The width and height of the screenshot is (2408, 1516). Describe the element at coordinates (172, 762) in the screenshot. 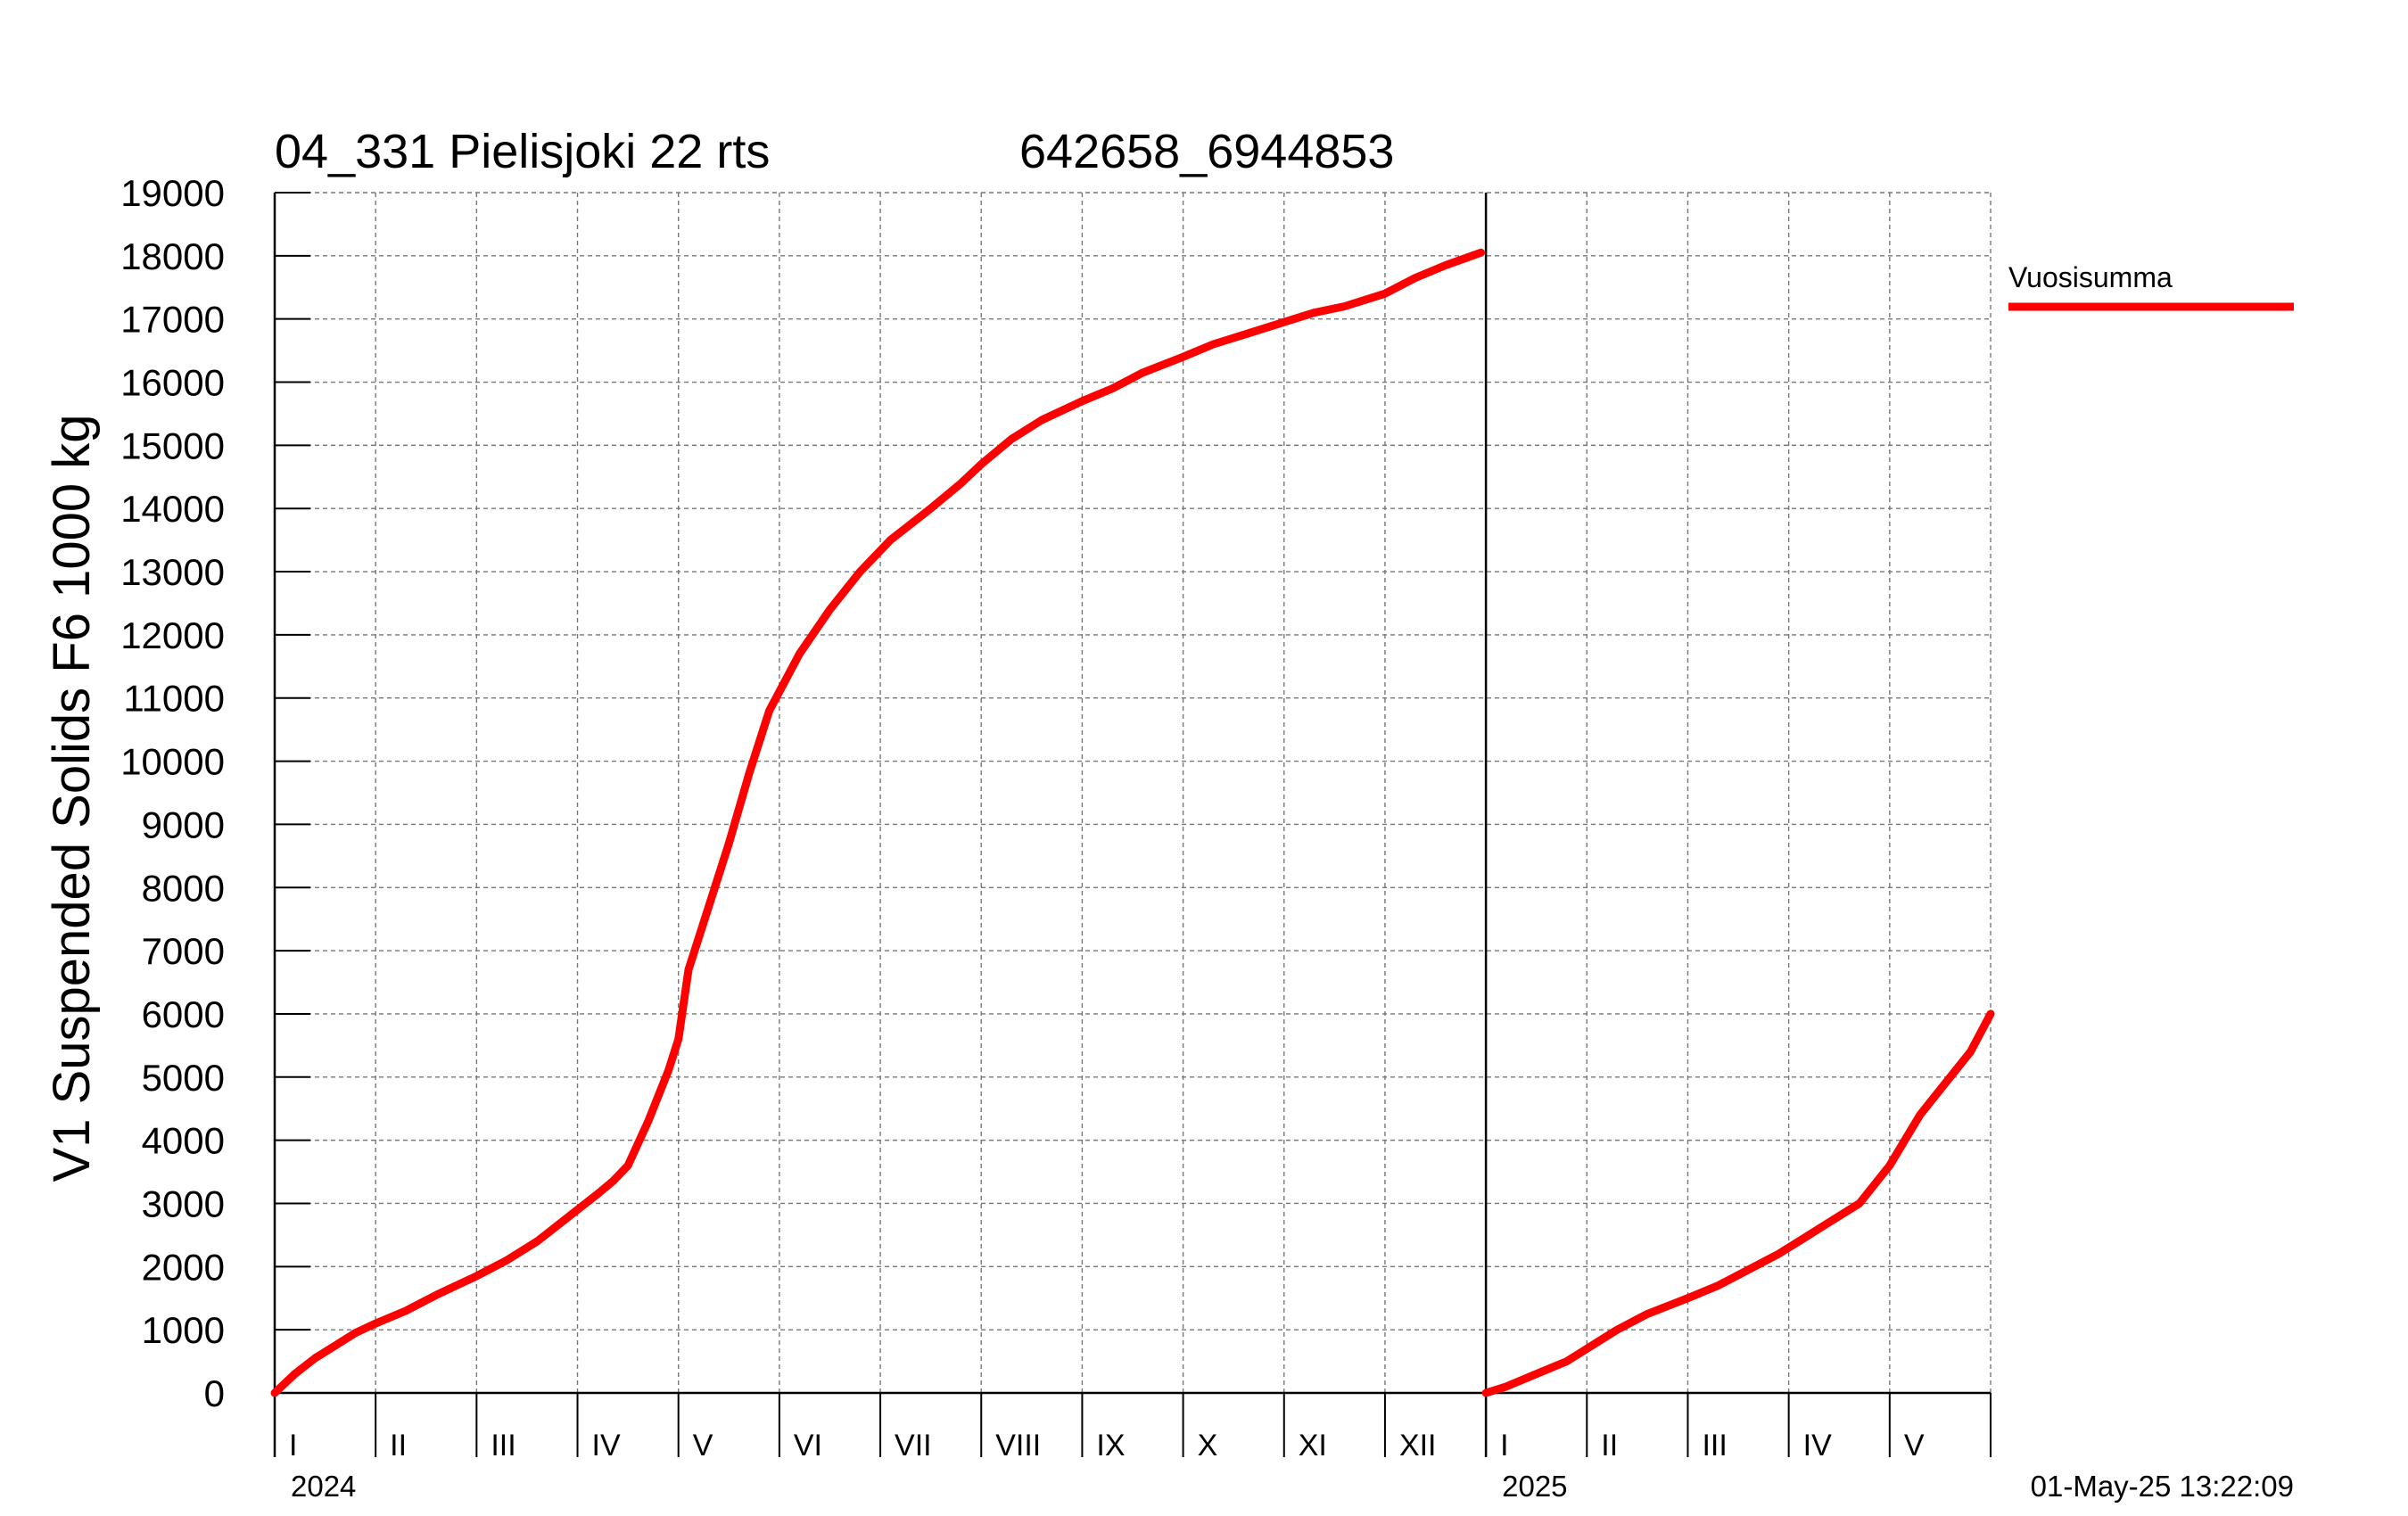

I see `y-tick-label: 10000` at that location.